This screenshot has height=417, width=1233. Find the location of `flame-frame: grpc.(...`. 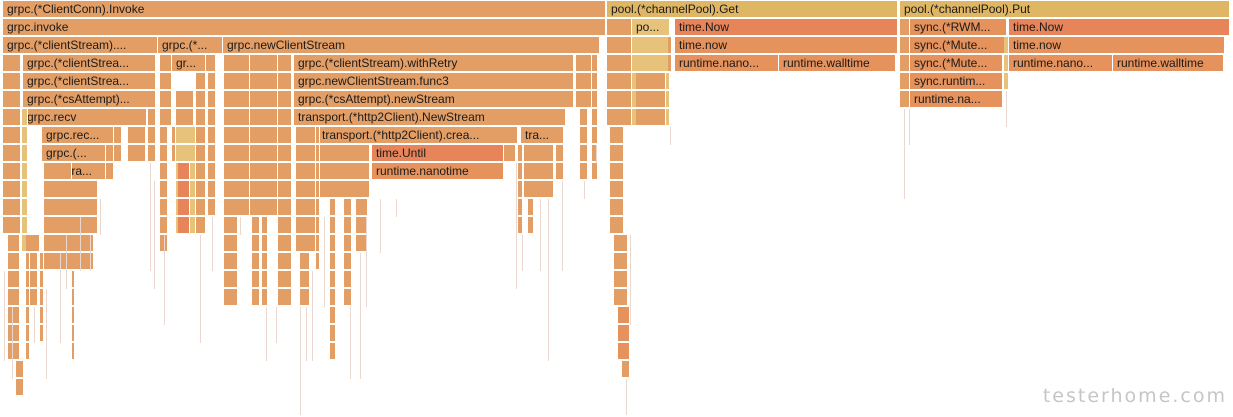

flame-frame: grpc.(... is located at coordinates (74, 153).